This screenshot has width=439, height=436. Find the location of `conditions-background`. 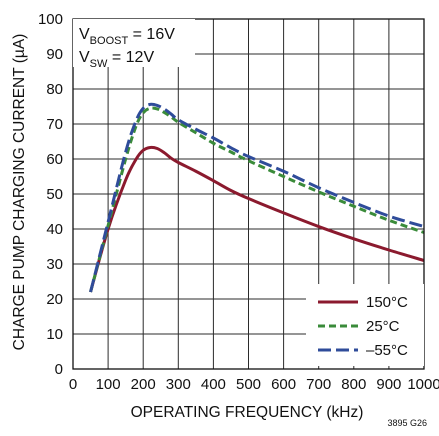

conditions-background is located at coordinates (134, 43).